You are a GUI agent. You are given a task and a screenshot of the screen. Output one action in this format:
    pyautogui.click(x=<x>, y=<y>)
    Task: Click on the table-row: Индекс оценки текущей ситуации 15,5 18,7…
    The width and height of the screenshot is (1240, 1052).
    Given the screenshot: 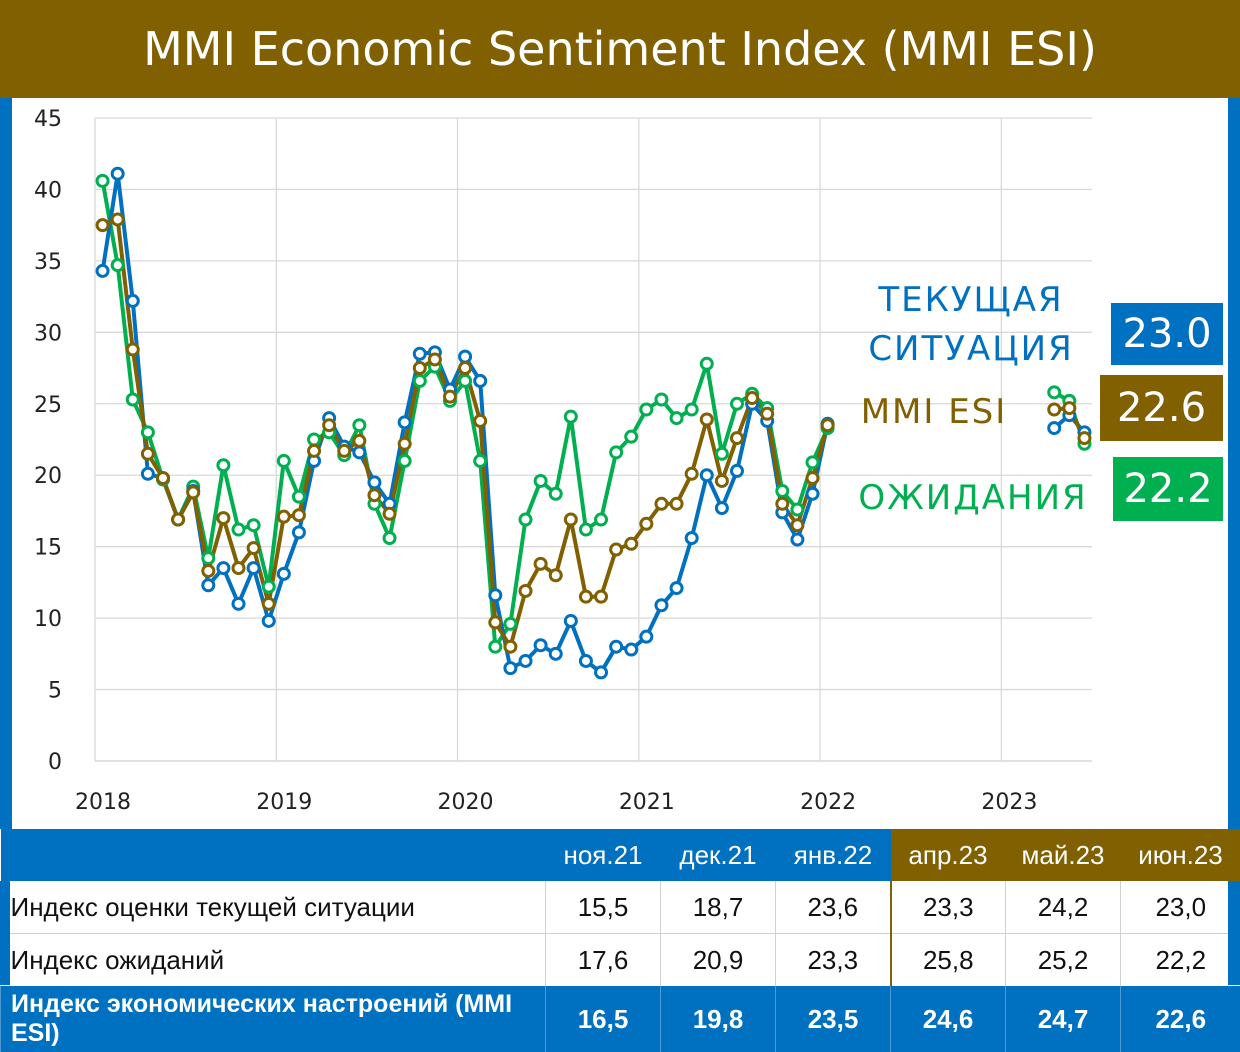 What is the action you would take?
    pyautogui.click(x=620, y=907)
    